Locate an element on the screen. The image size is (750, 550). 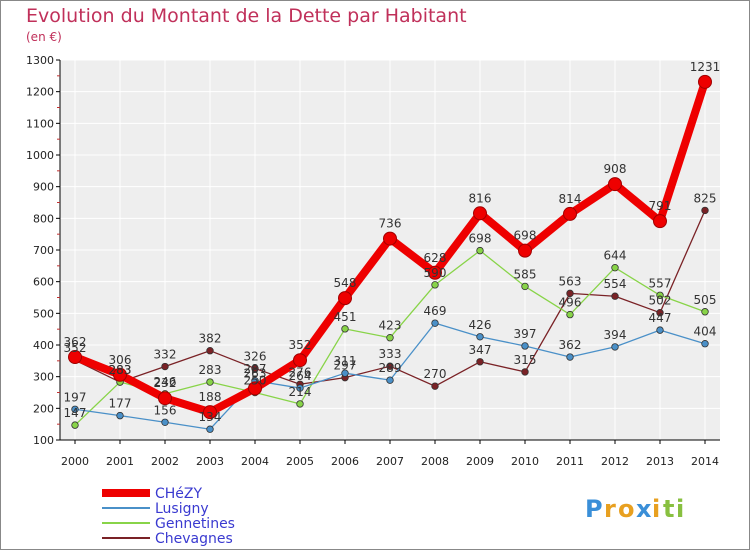
data-label: 306 is located at coordinates (120, 360).